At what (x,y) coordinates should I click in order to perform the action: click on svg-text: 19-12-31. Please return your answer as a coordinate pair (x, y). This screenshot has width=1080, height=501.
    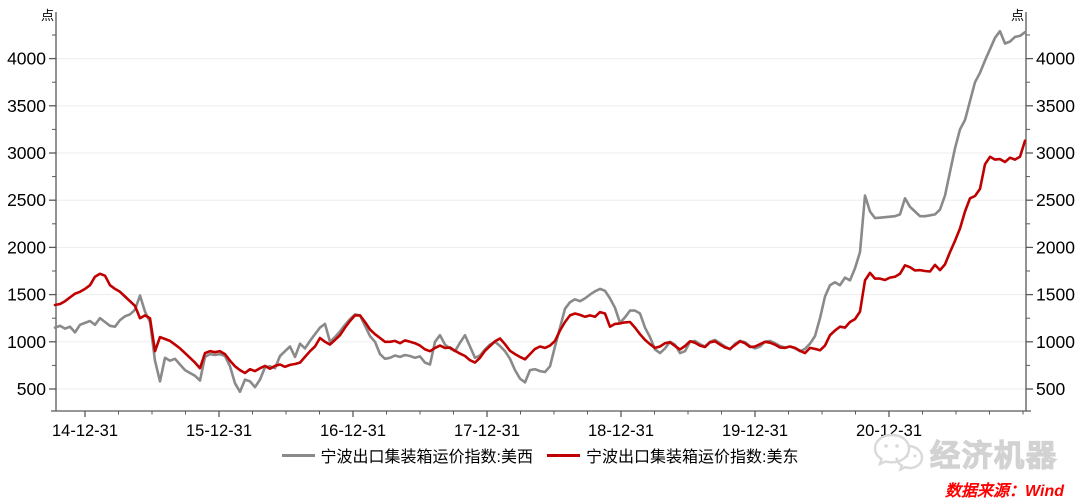
    Looking at the image, I should click on (755, 431).